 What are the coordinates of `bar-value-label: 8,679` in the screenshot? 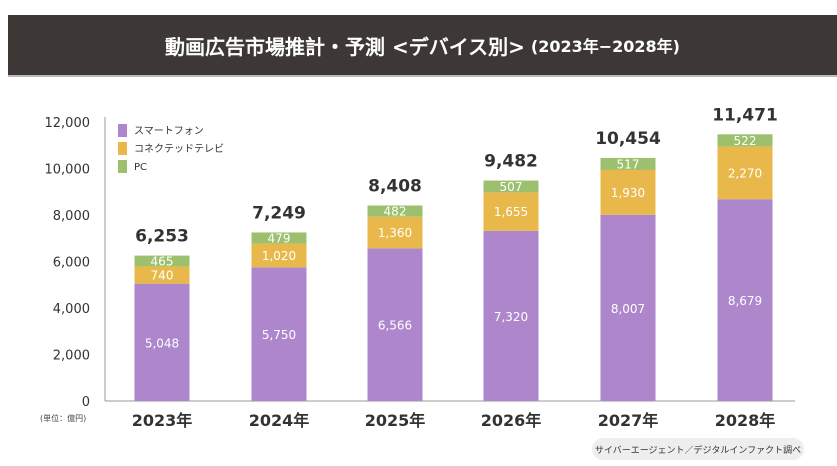 It's located at (745, 301).